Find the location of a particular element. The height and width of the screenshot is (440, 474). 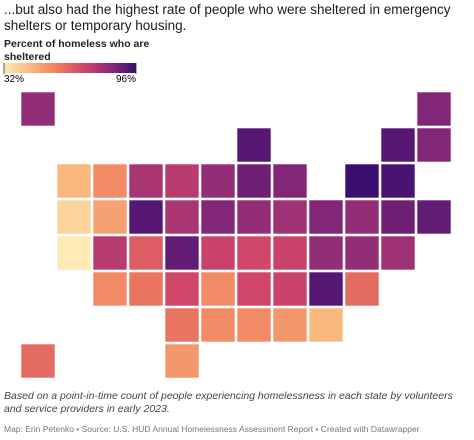

legend: 32% 96% is located at coordinates (70, 74).